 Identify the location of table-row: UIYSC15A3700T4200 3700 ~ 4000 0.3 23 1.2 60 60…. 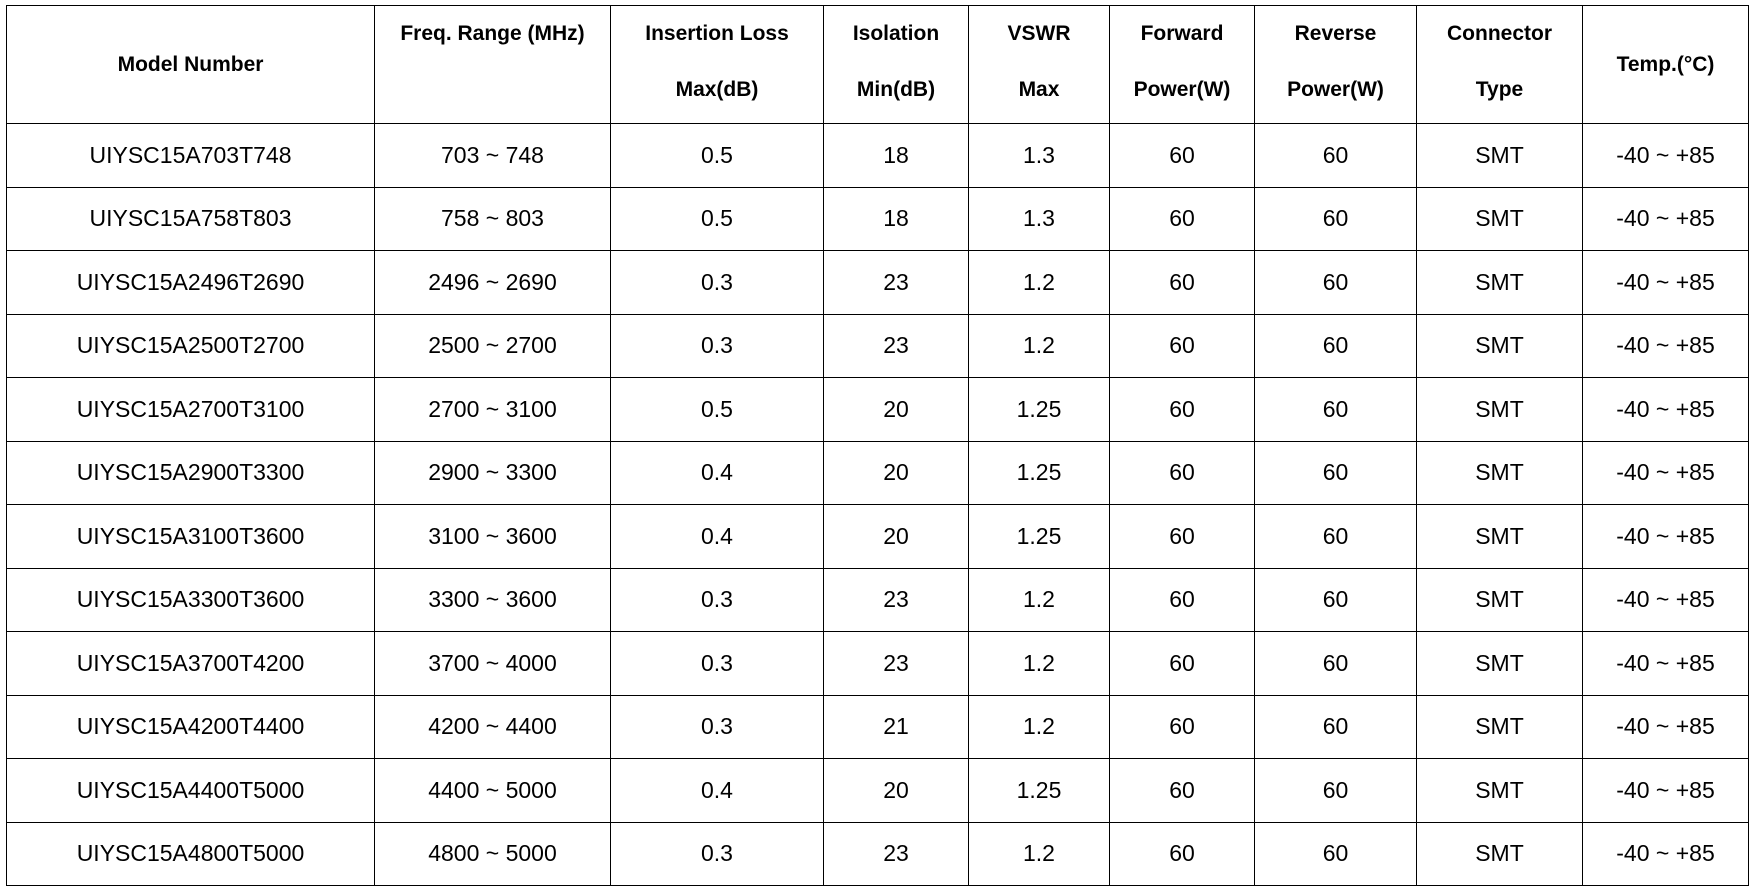
(877, 663).